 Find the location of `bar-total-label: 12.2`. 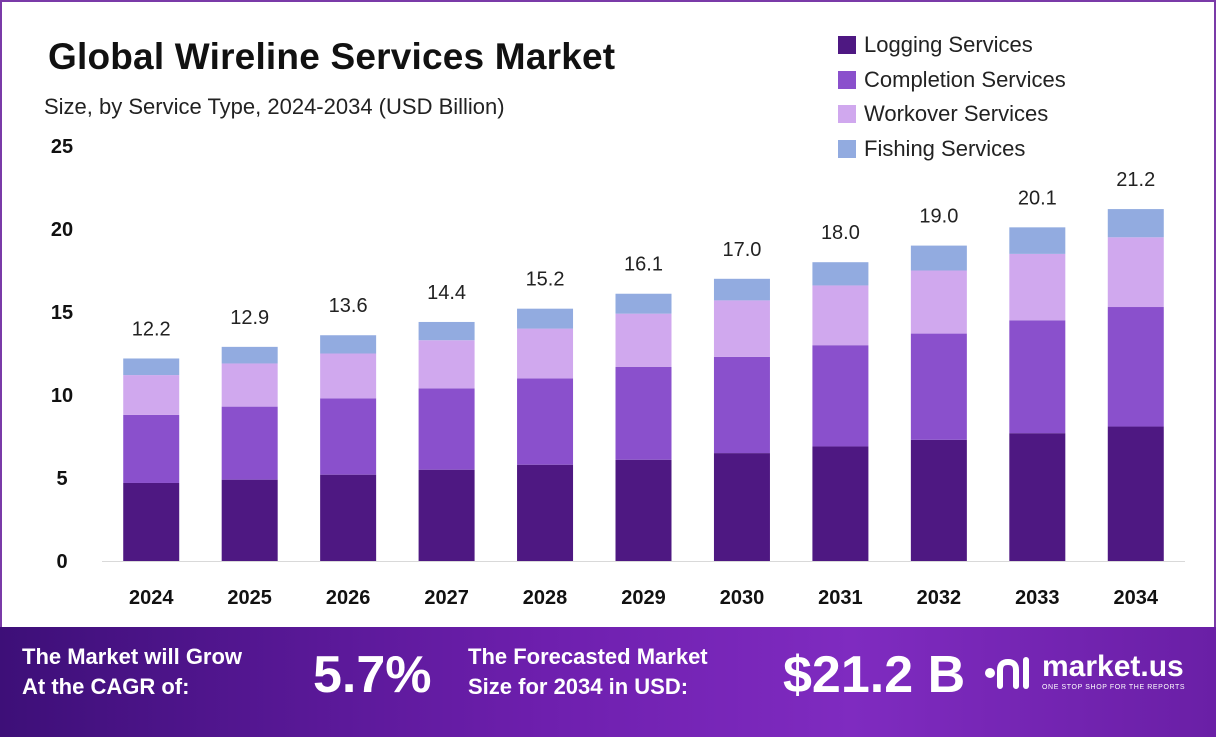

bar-total-label: 12.2 is located at coordinates (151, 329).